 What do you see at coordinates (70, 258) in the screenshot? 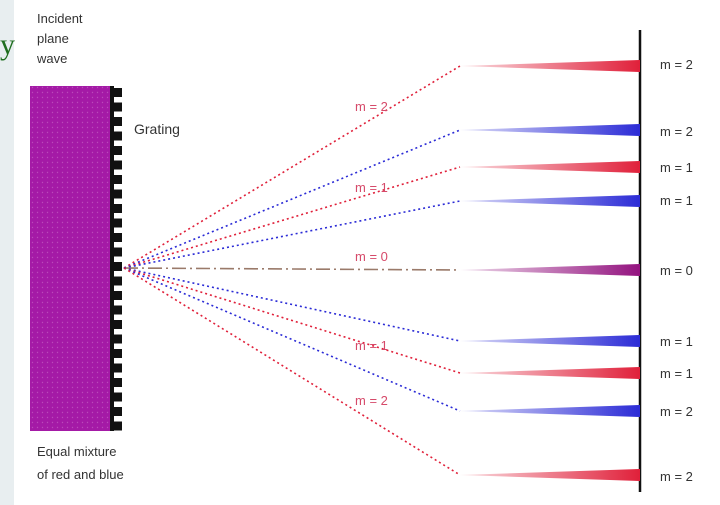
I see `incident-plane-wave` at bounding box center [70, 258].